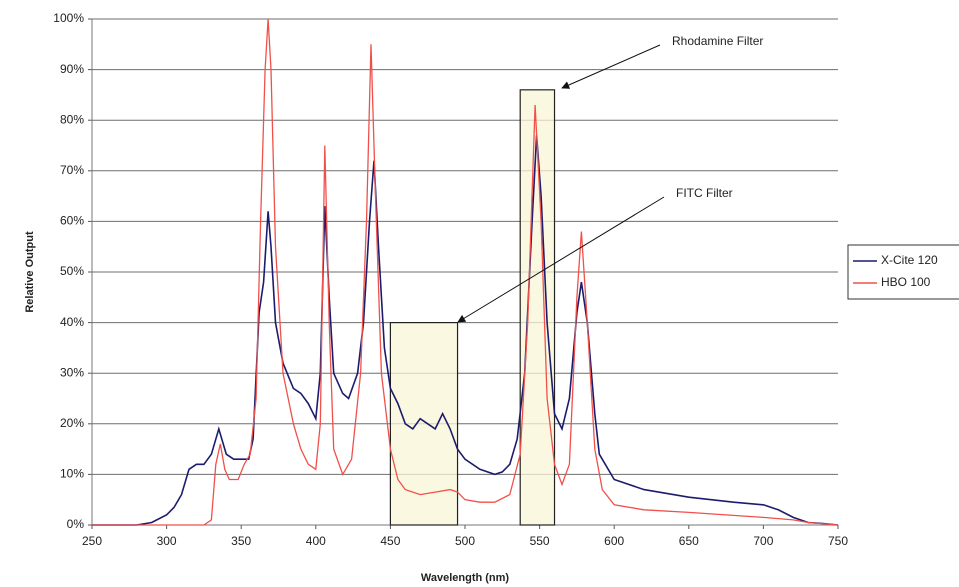 The width and height of the screenshot is (959, 587). Describe the element at coordinates (689, 541) in the screenshot. I see `x-tick-label: 650` at that location.